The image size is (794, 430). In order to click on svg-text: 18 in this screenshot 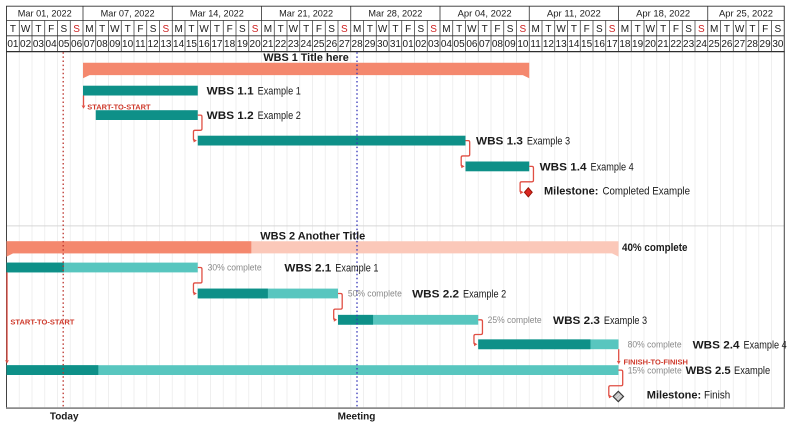, I will do `click(625, 44)`.